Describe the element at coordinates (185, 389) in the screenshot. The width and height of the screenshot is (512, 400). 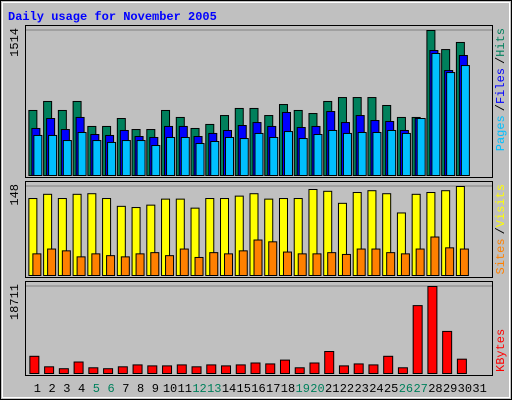
I see `x-tick-label: 11` at that location.